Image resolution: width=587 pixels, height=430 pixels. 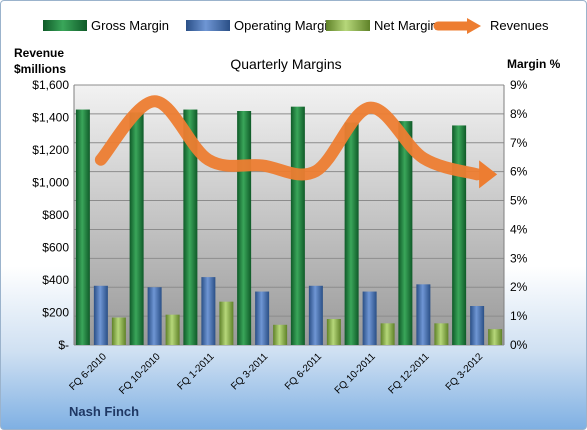 I want to click on x-axis-category-label: FQ 12-2011, so click(x=409, y=373).